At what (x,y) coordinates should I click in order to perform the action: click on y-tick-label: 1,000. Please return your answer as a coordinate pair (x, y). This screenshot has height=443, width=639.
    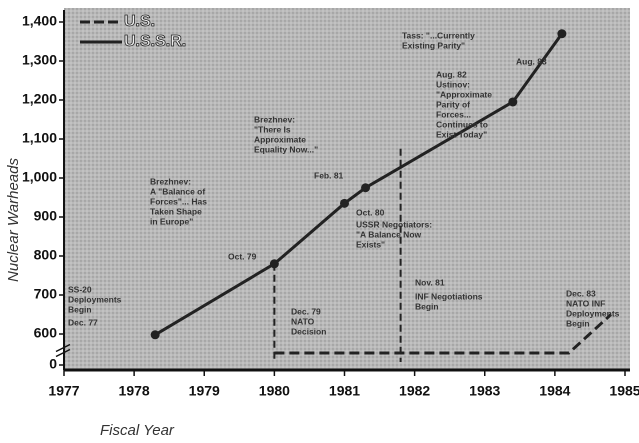
    Looking at the image, I should click on (39, 177).